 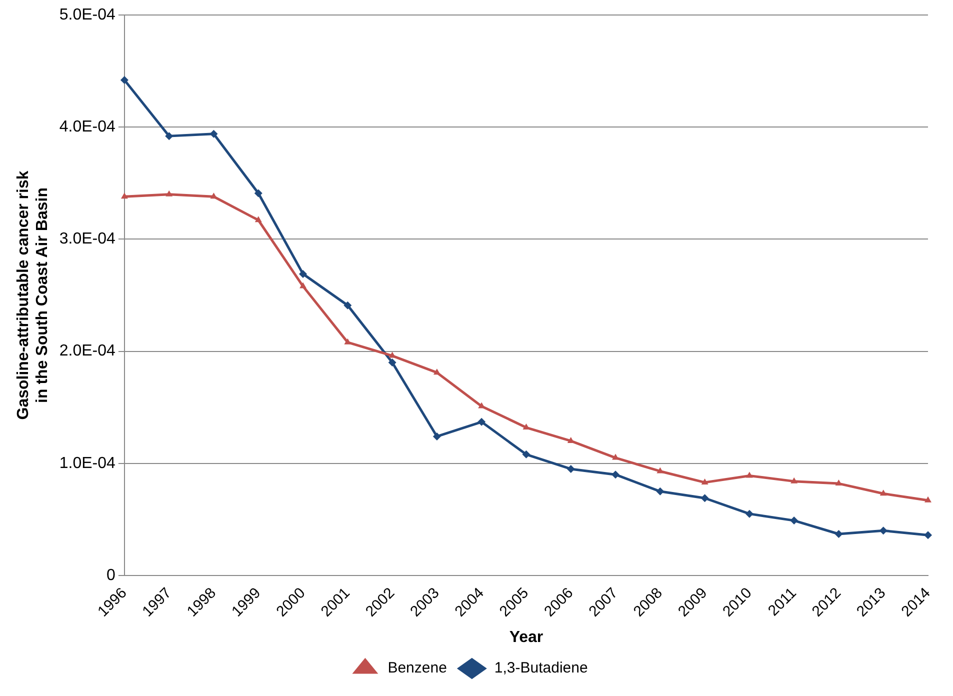 What do you see at coordinates (87, 463) in the screenshot?
I see `y-tick-label: 1.0E-04` at bounding box center [87, 463].